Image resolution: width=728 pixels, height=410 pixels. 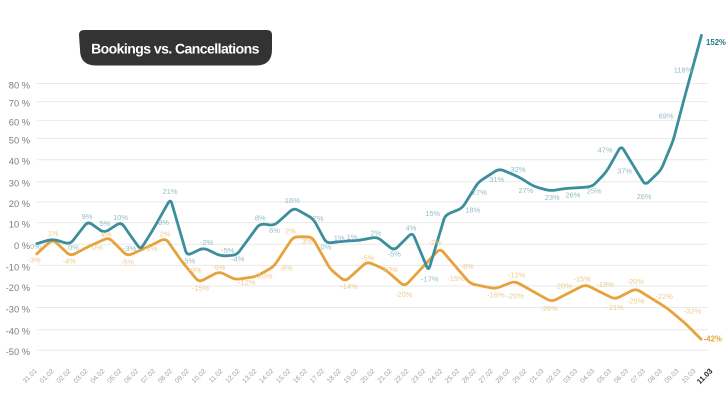 What do you see at coordinates (18, 267) in the screenshot?
I see `svg-text: -10 %` at bounding box center [18, 267].